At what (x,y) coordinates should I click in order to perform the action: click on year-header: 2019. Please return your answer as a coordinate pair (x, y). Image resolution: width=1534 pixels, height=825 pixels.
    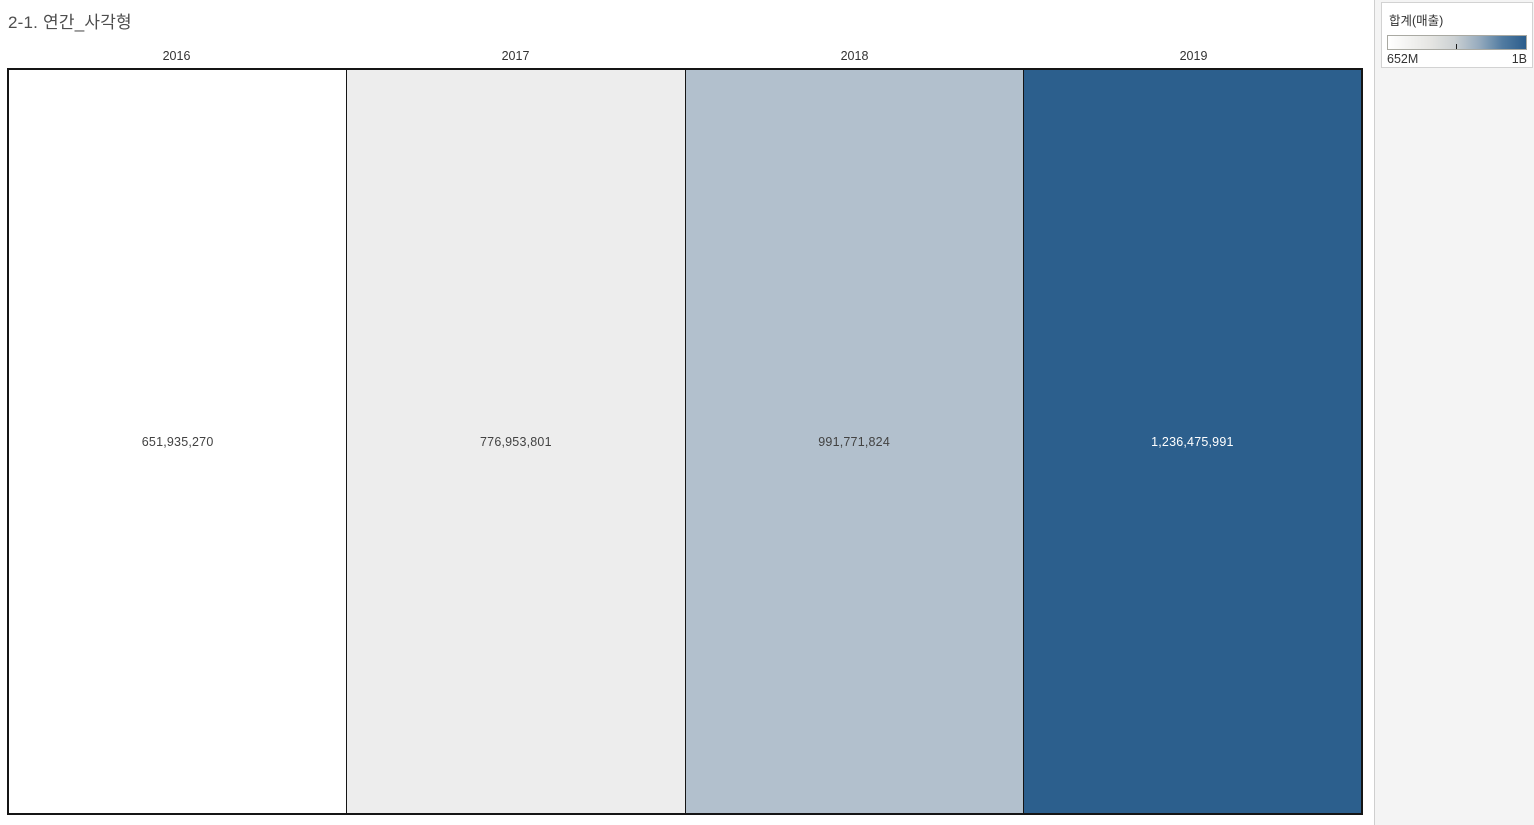
    Looking at the image, I should click on (1193, 56).